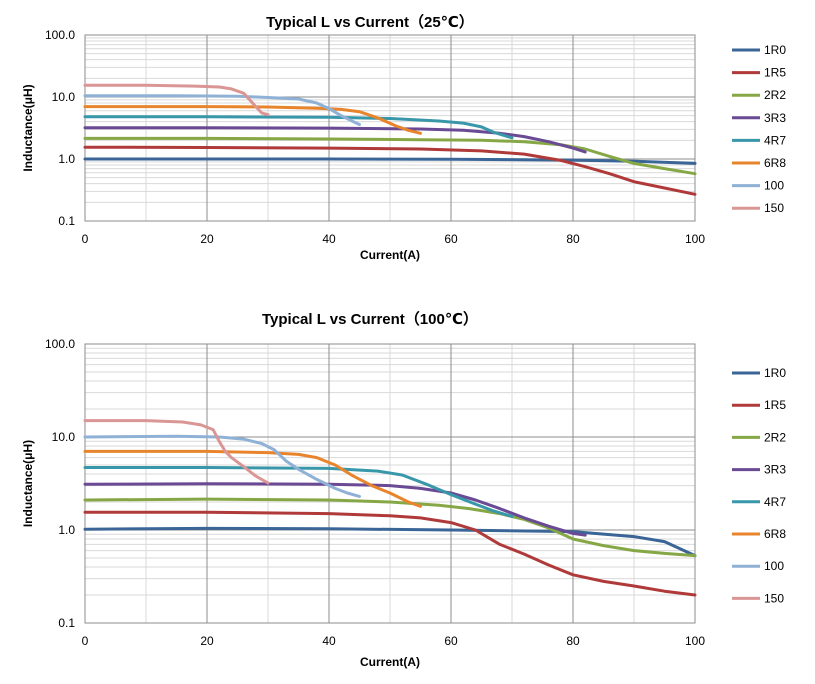 The width and height of the screenshot is (815, 684). Describe the element at coordinates (370, 22) in the screenshot. I see `chart-title: Typical L vs Current（25℃）` at that location.